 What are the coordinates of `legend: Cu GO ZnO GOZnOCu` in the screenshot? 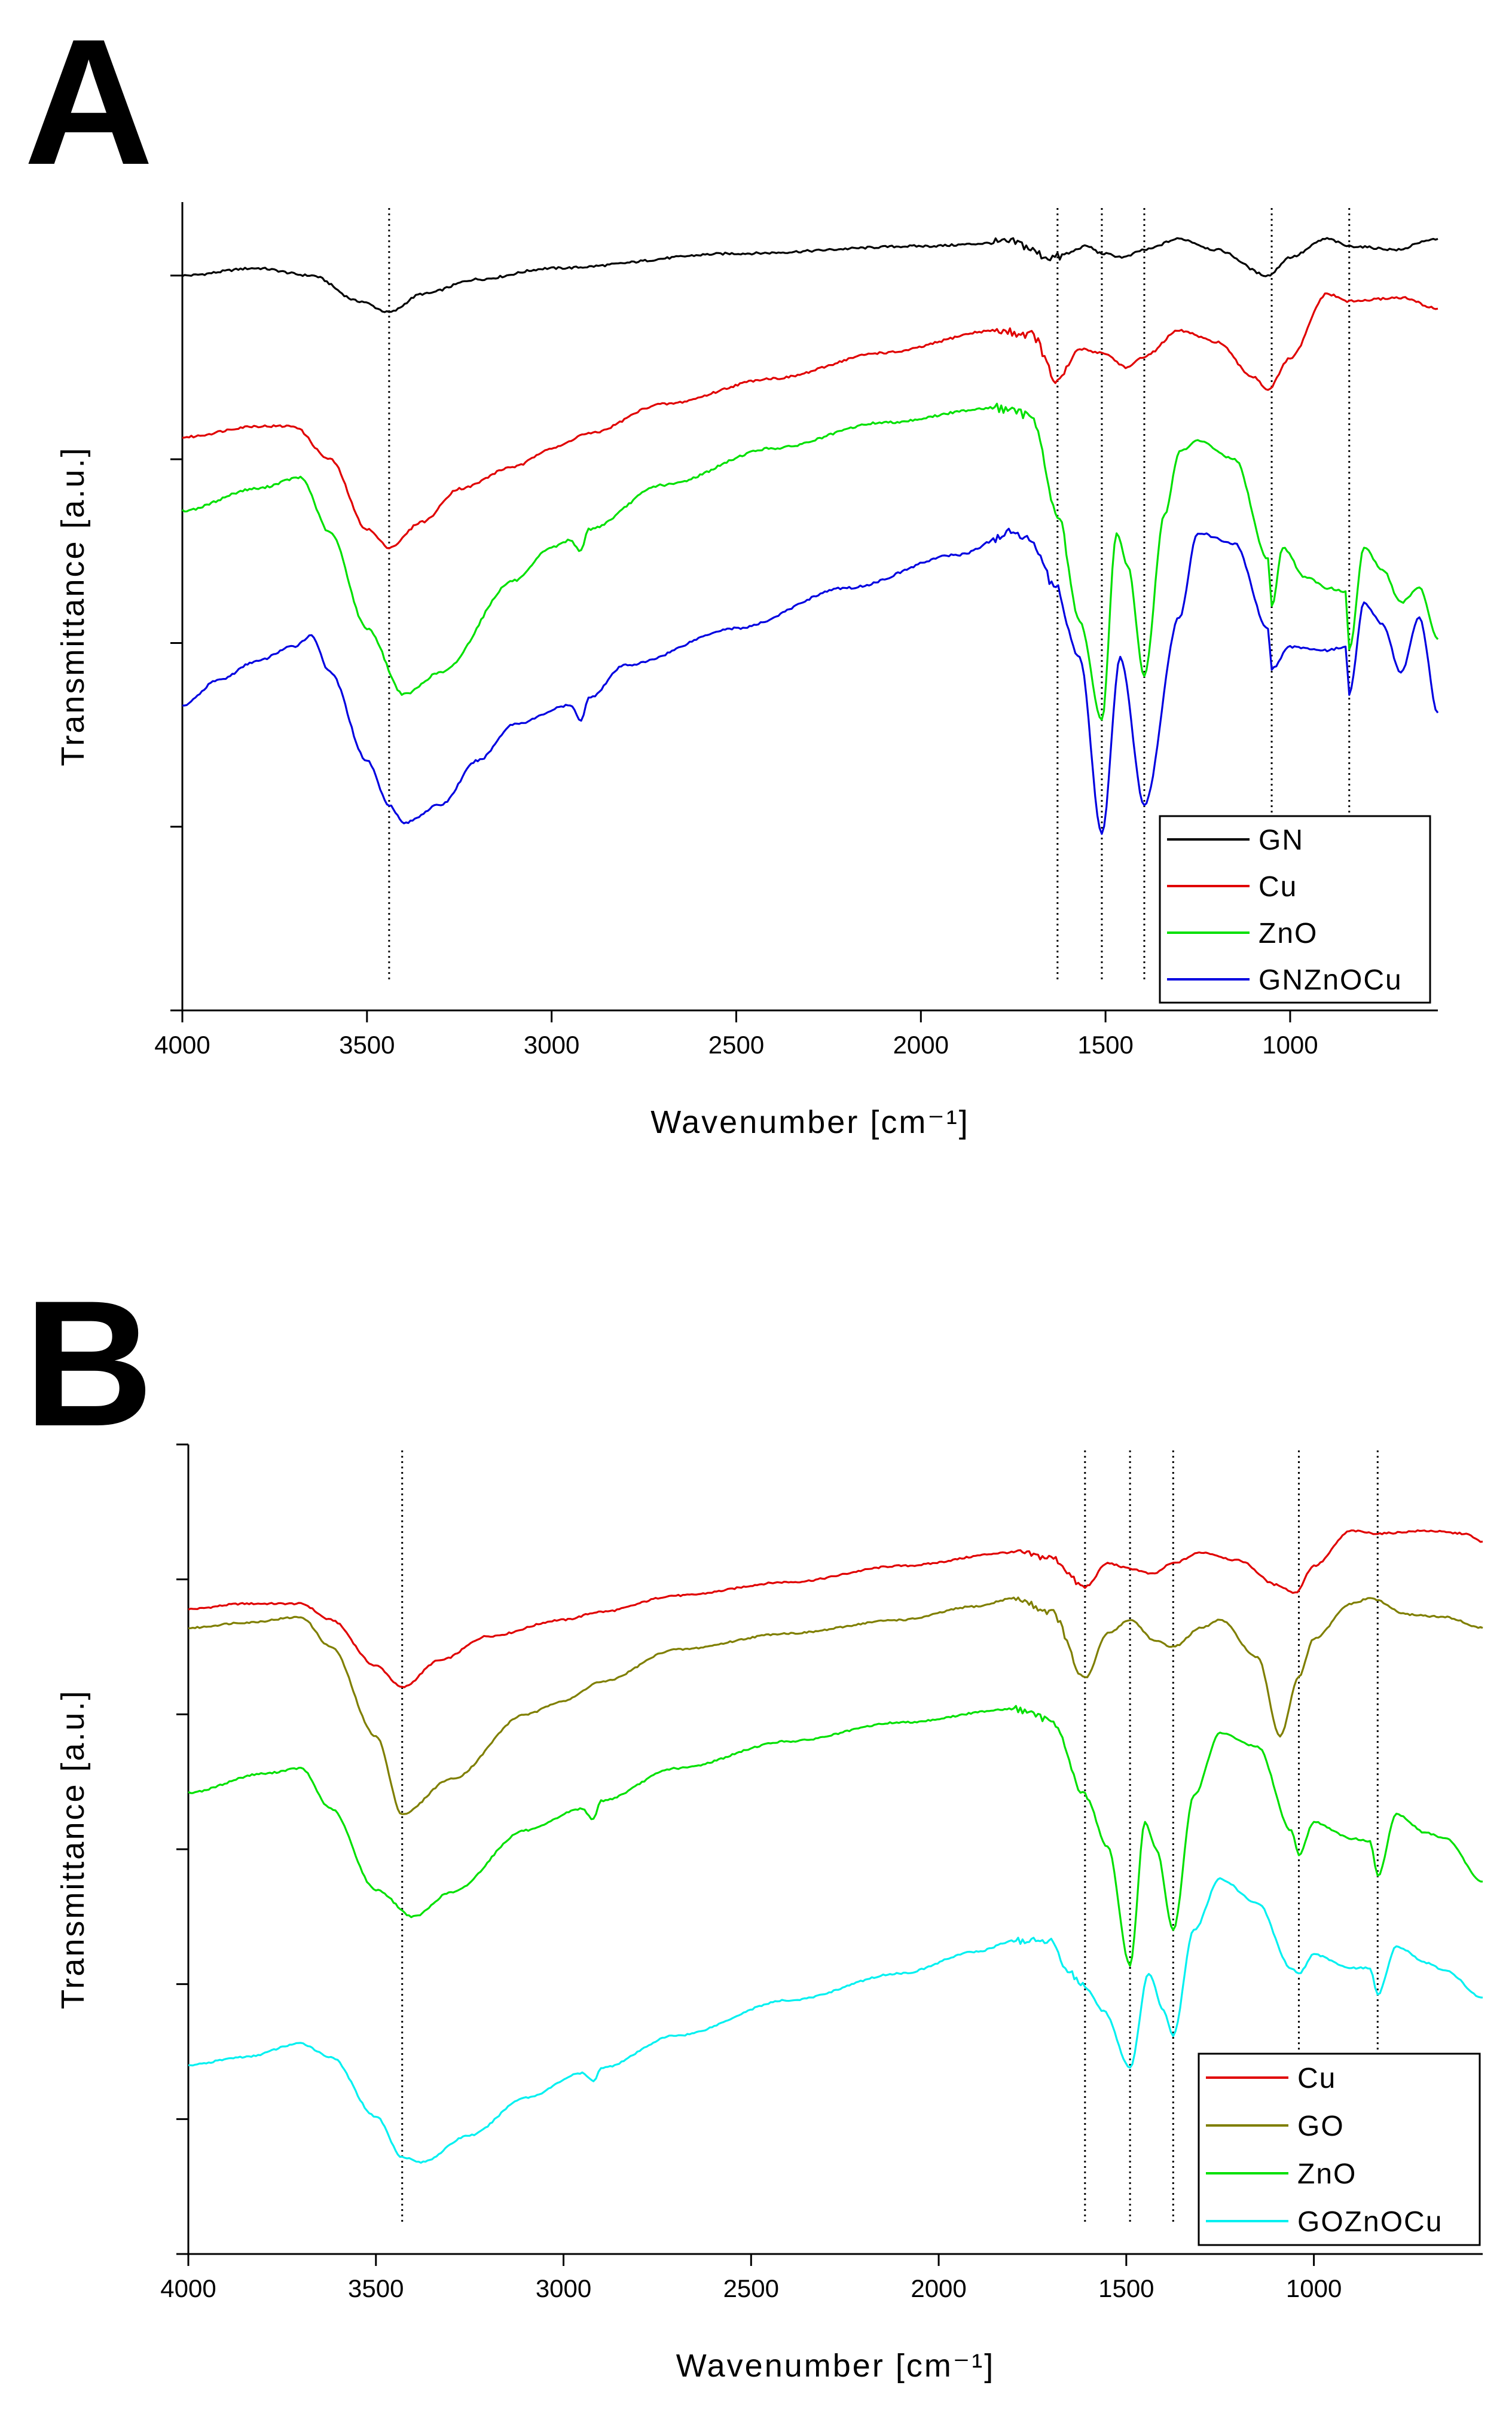 It's located at (1339, 2149).